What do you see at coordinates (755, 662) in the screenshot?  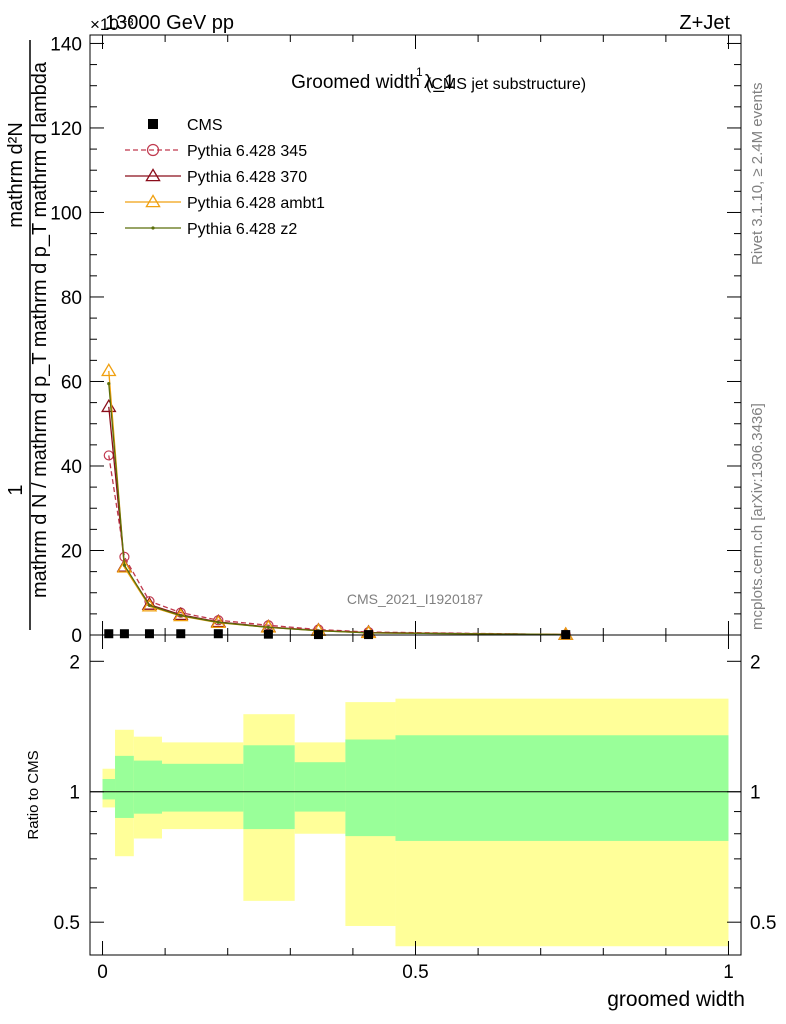 I see `ratio-y-tick-label-right: 2` at bounding box center [755, 662].